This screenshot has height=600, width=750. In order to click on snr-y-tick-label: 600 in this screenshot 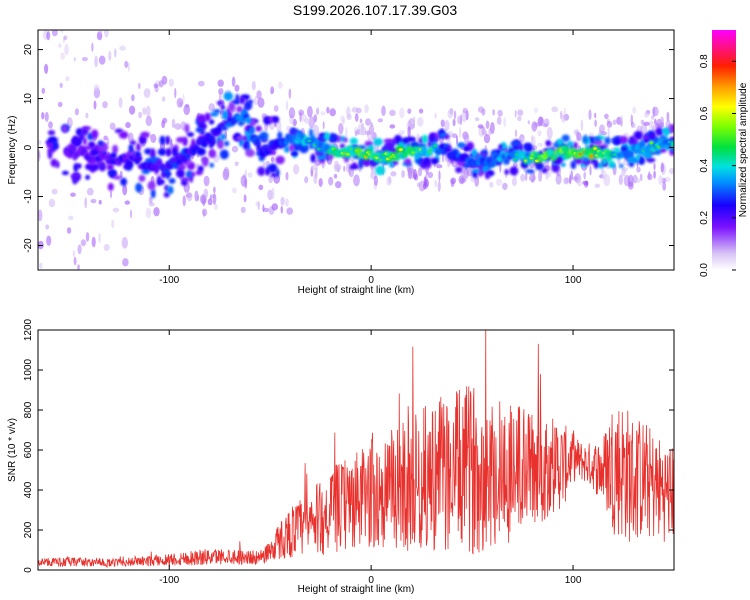, I will do `click(28, 449)`.